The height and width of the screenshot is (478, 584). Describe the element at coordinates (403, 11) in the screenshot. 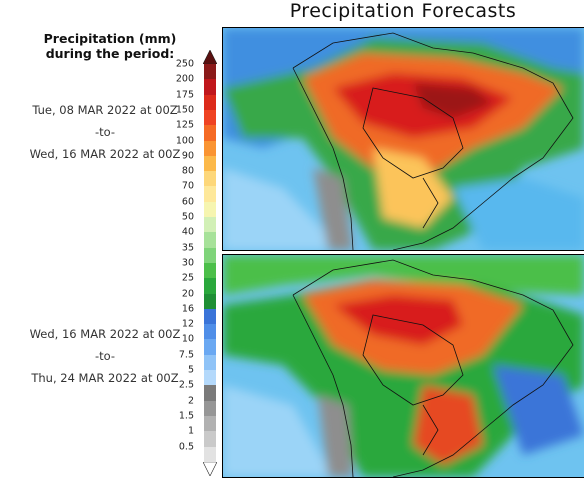

I see `page-title: Precipitation Forecasts` at that location.